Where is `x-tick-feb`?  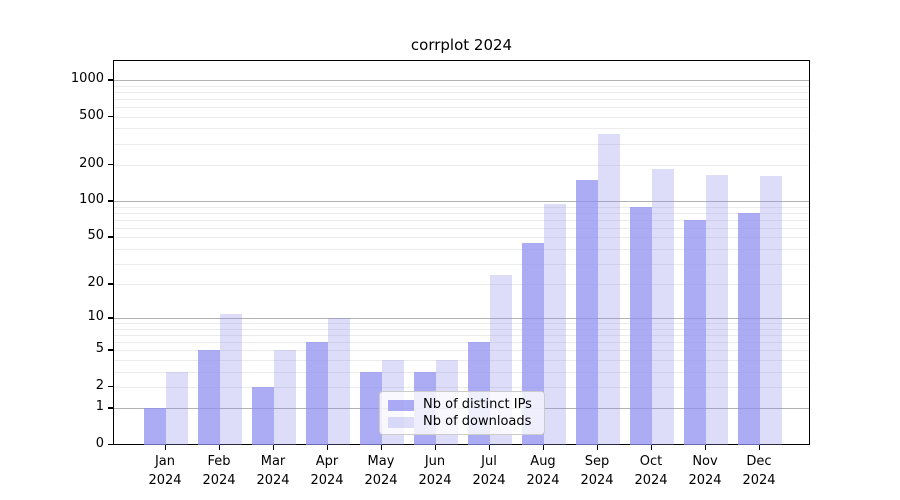
x-tick-feb is located at coordinates (220, 447).